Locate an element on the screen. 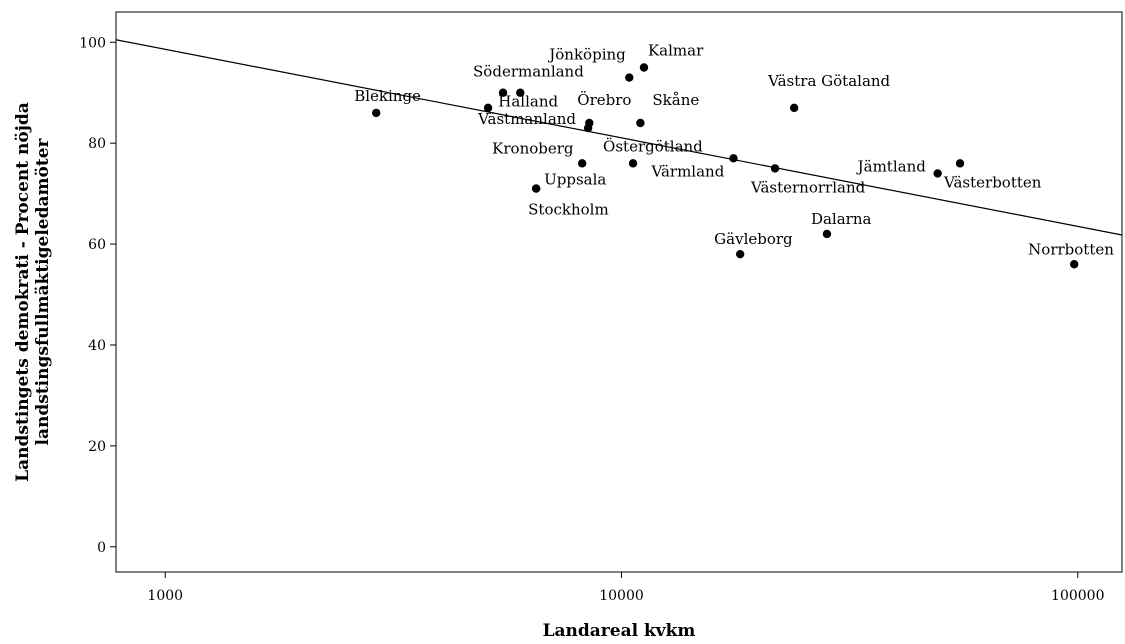 The image size is (1125, 644). point-label: Kalmar is located at coordinates (676, 50).